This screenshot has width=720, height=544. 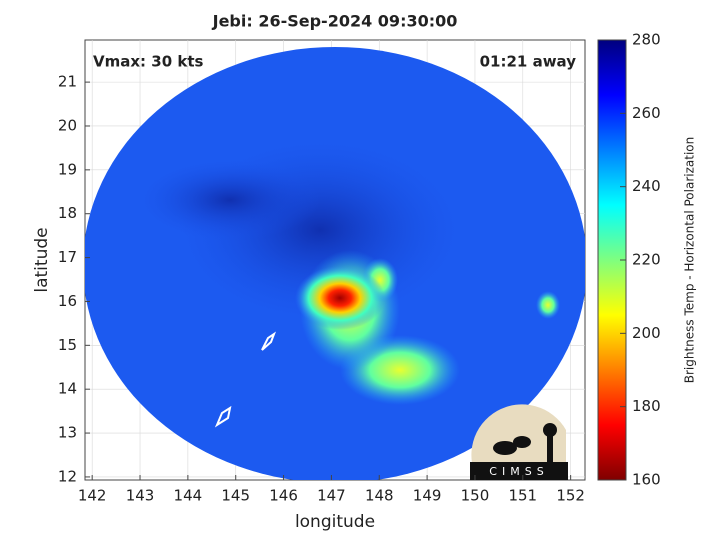 What do you see at coordinates (67, 257) in the screenshot?
I see `y-tick-label: 17` at bounding box center [67, 257].